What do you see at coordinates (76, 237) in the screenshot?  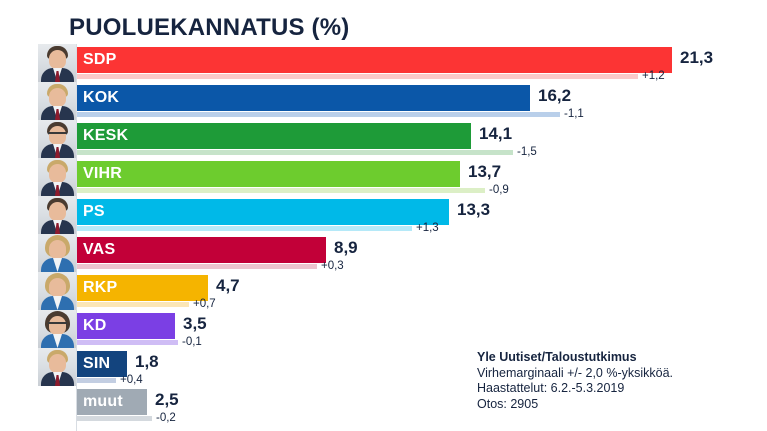 I see `axis-baseline` at bounding box center [76, 237].